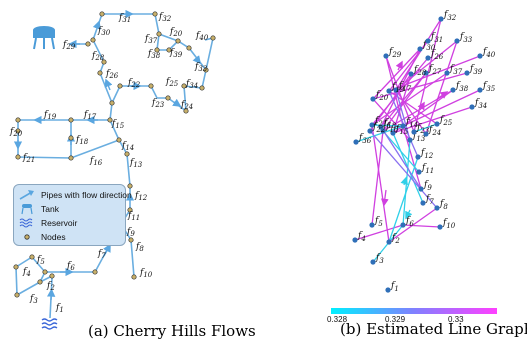 This screenshot has height=346, width=527. Describe the element at coordinates (27, 237) in the screenshot. I see `node-icon` at that location.